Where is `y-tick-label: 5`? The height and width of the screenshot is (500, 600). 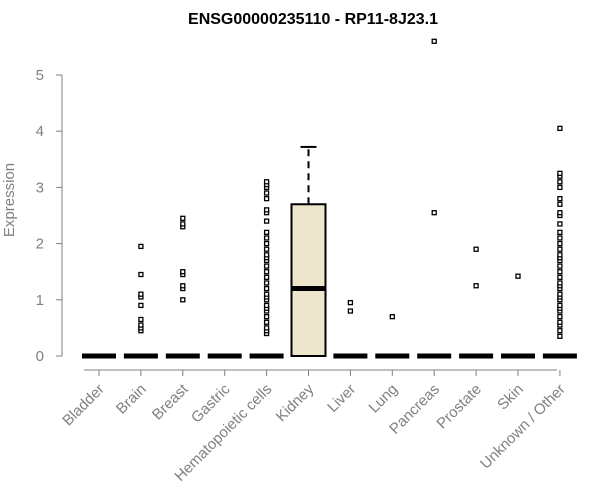 y-tick-label: 5 is located at coordinates (40, 75).